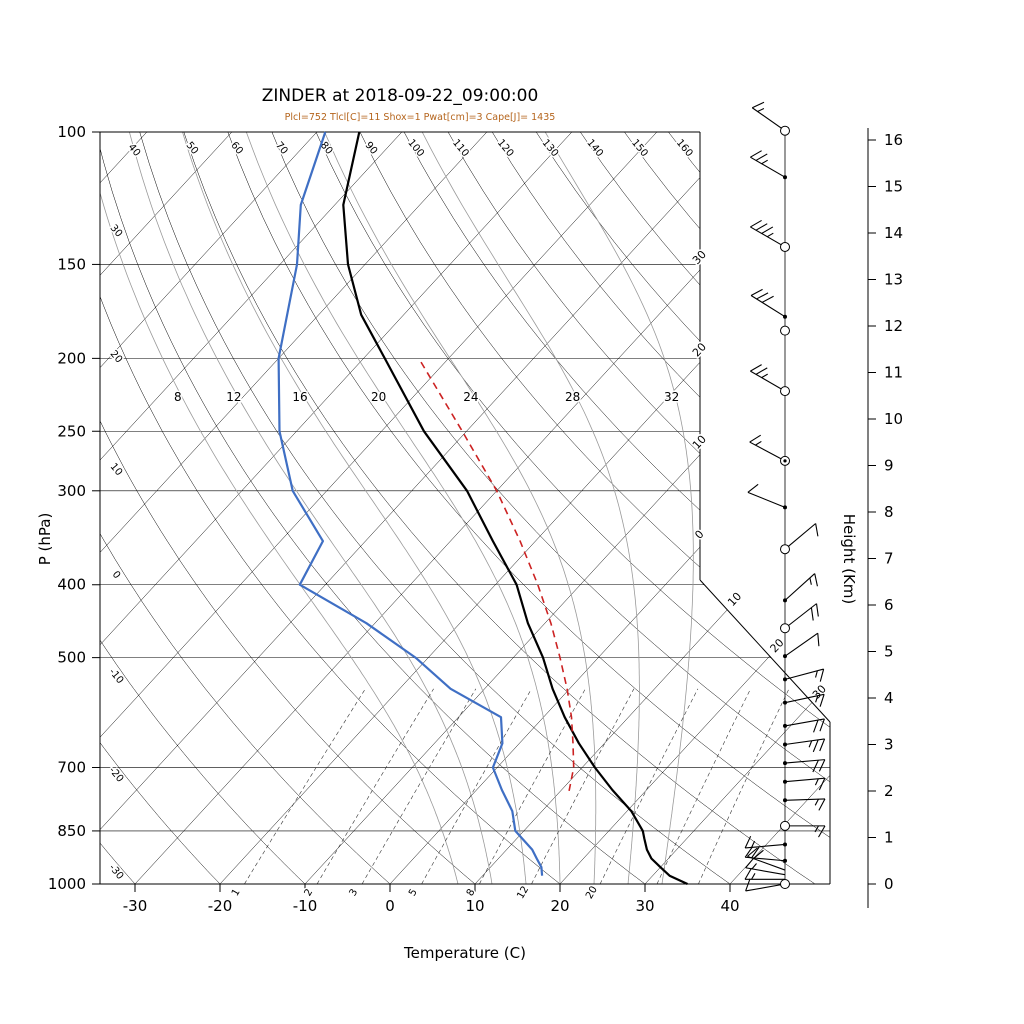 Image resolution: width=1024 pixels, height=1024 pixels. I want to click on svg-text: 15, so click(893, 187).